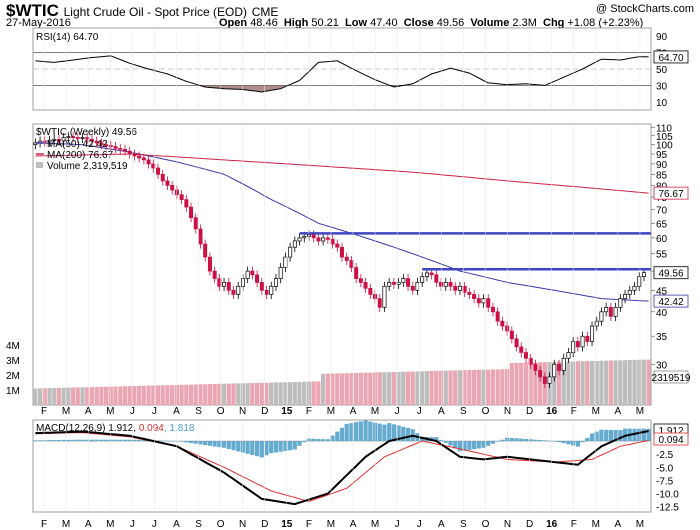 This screenshot has height=530, width=700. What do you see at coordinates (662, 224) in the screenshot?
I see `price-tick-label: 65` at bounding box center [662, 224].